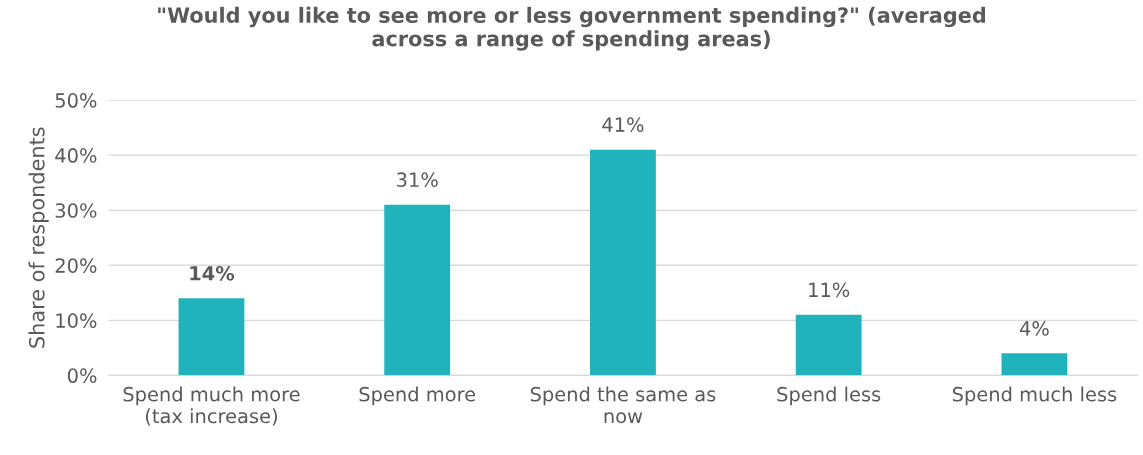 Image resolution: width=1143 pixels, height=455 pixels. Describe the element at coordinates (623, 124) in the screenshot. I see `data-label: 41%` at that location.